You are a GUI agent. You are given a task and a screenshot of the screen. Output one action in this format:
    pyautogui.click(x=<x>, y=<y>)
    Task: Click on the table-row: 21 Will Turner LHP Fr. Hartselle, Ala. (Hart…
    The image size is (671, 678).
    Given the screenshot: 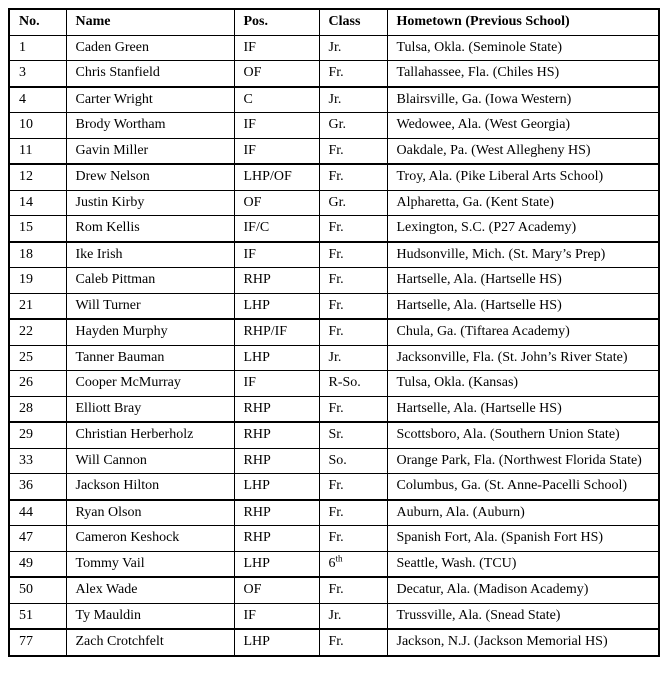 What is the action you would take?
    pyautogui.click(x=334, y=306)
    